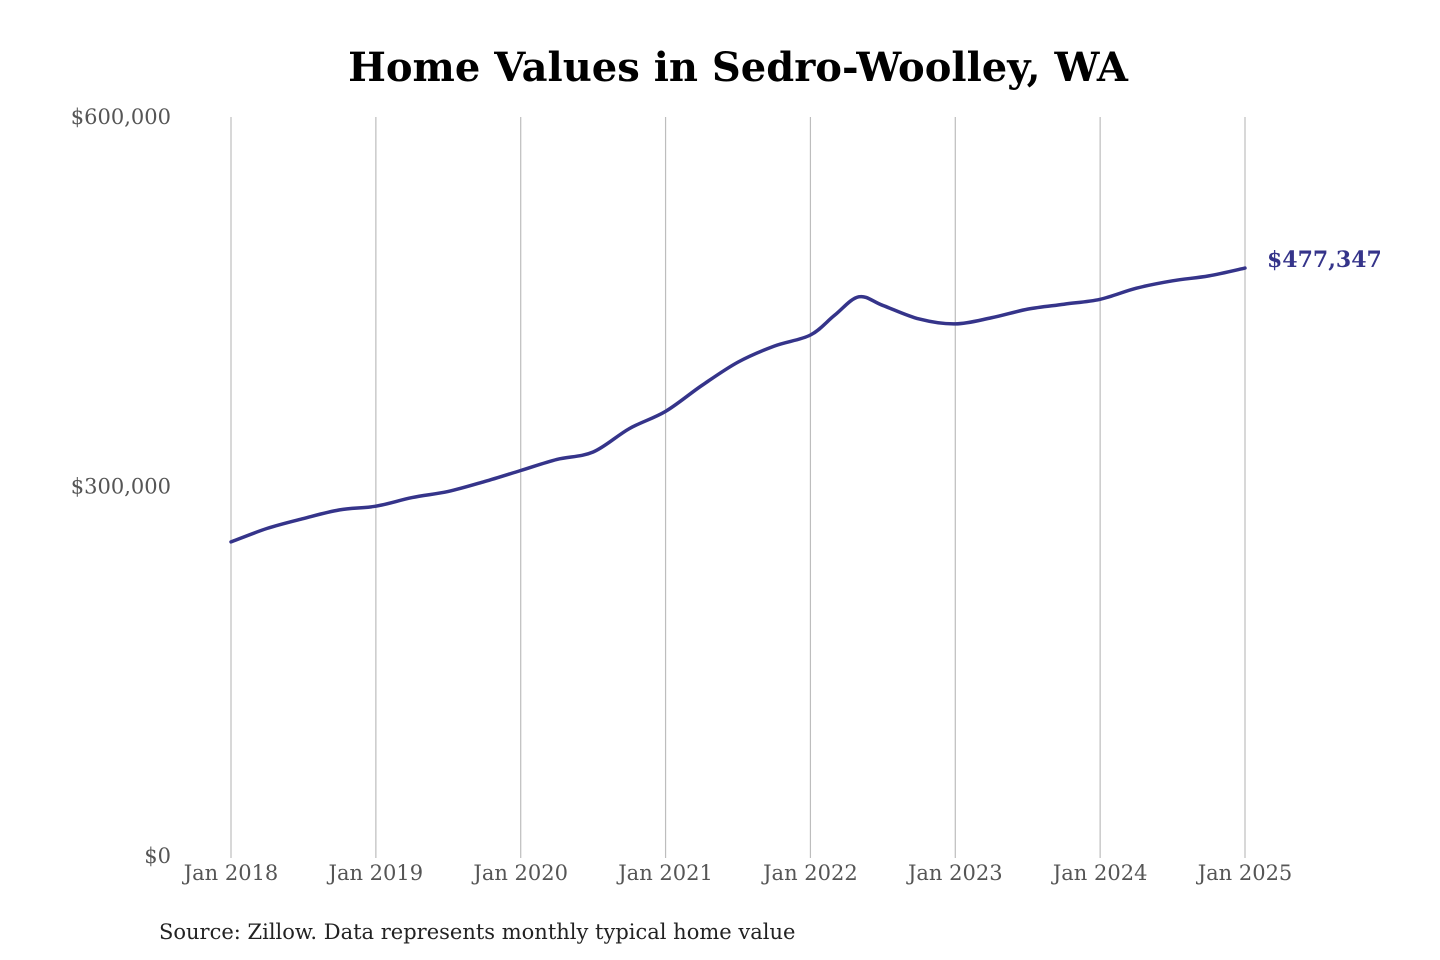 This screenshot has height=960, width=1440. Describe the element at coordinates (230, 873) in the screenshot. I see `x-tick-label: Jan 2018` at that location.